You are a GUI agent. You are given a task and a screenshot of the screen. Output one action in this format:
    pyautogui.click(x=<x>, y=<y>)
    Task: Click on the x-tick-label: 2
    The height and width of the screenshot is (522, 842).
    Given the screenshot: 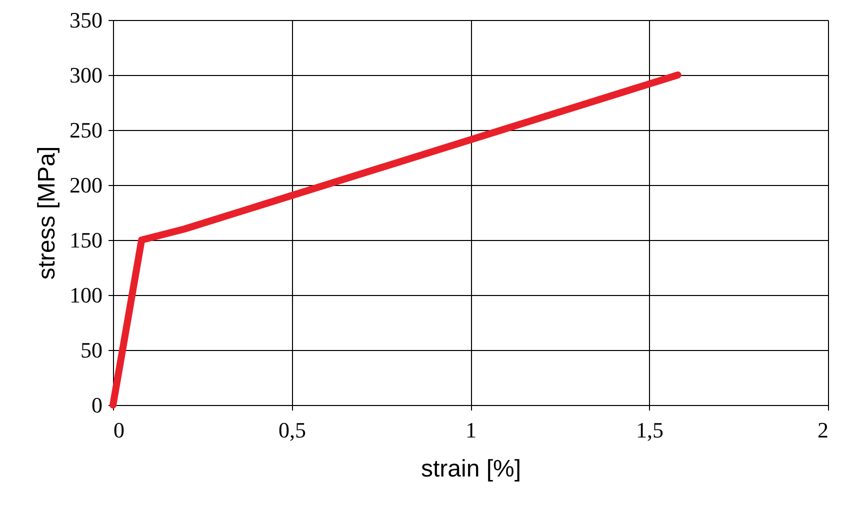 What is the action you would take?
    pyautogui.click(x=823, y=430)
    